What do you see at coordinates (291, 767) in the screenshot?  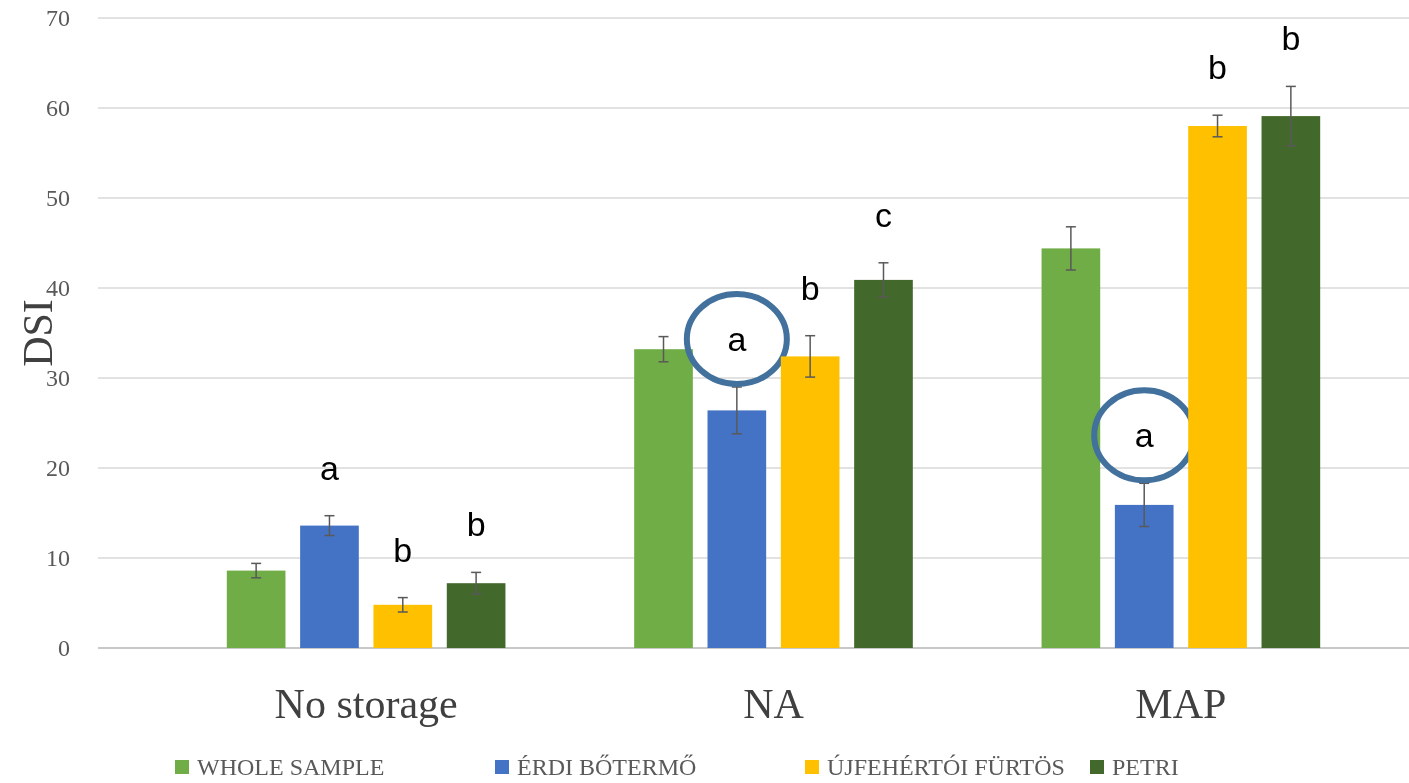 I see `legend-label: WHOLE SAMPLE` at bounding box center [291, 767].